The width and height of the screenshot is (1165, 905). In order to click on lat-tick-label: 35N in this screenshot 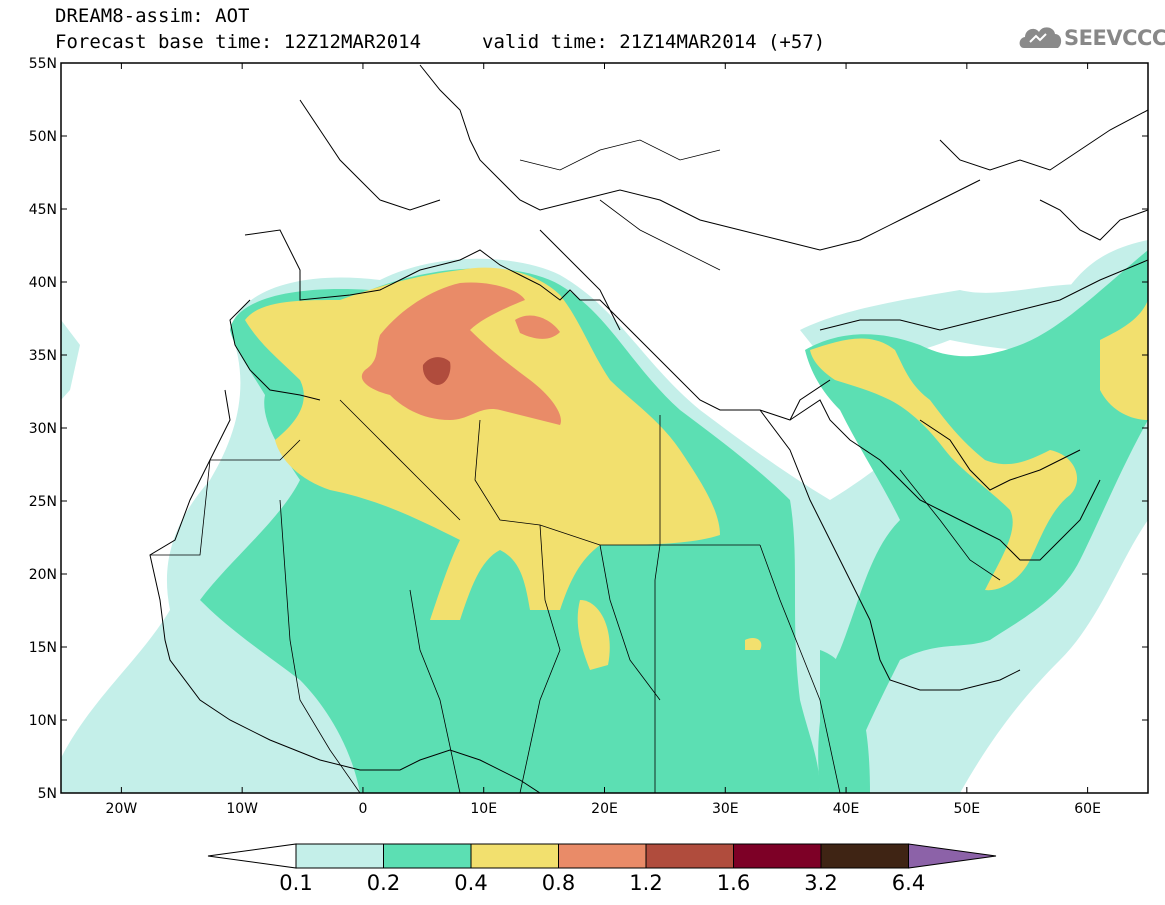, I will do `click(43, 356)`.